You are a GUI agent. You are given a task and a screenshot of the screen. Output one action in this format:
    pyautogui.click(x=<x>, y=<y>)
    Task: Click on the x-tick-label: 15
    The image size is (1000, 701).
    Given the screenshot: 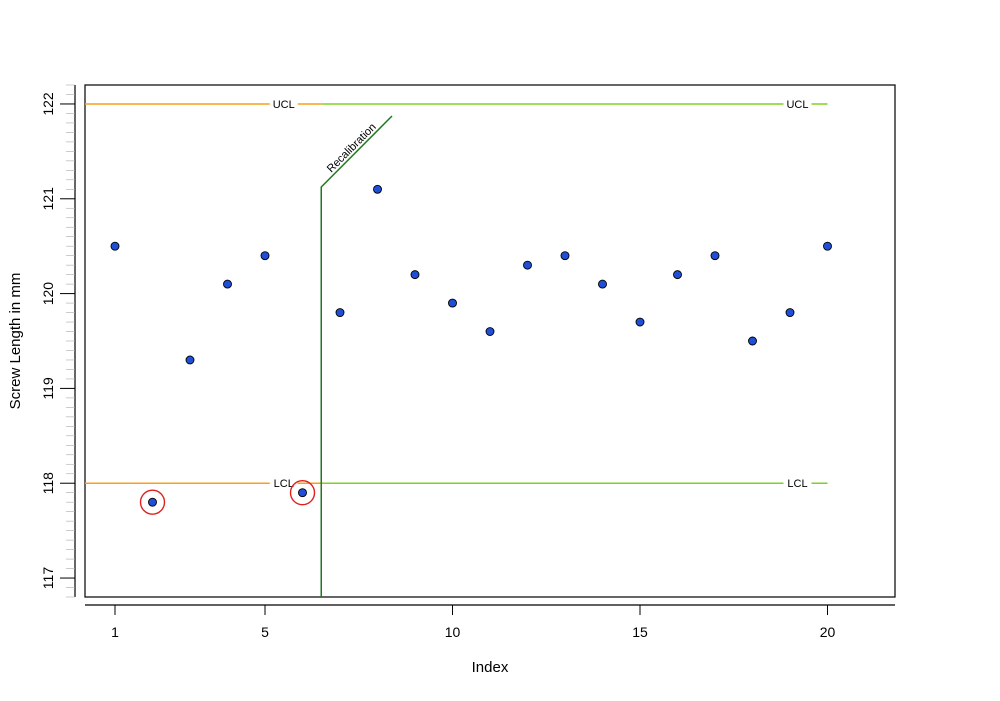 What is the action you would take?
    pyautogui.click(x=640, y=632)
    